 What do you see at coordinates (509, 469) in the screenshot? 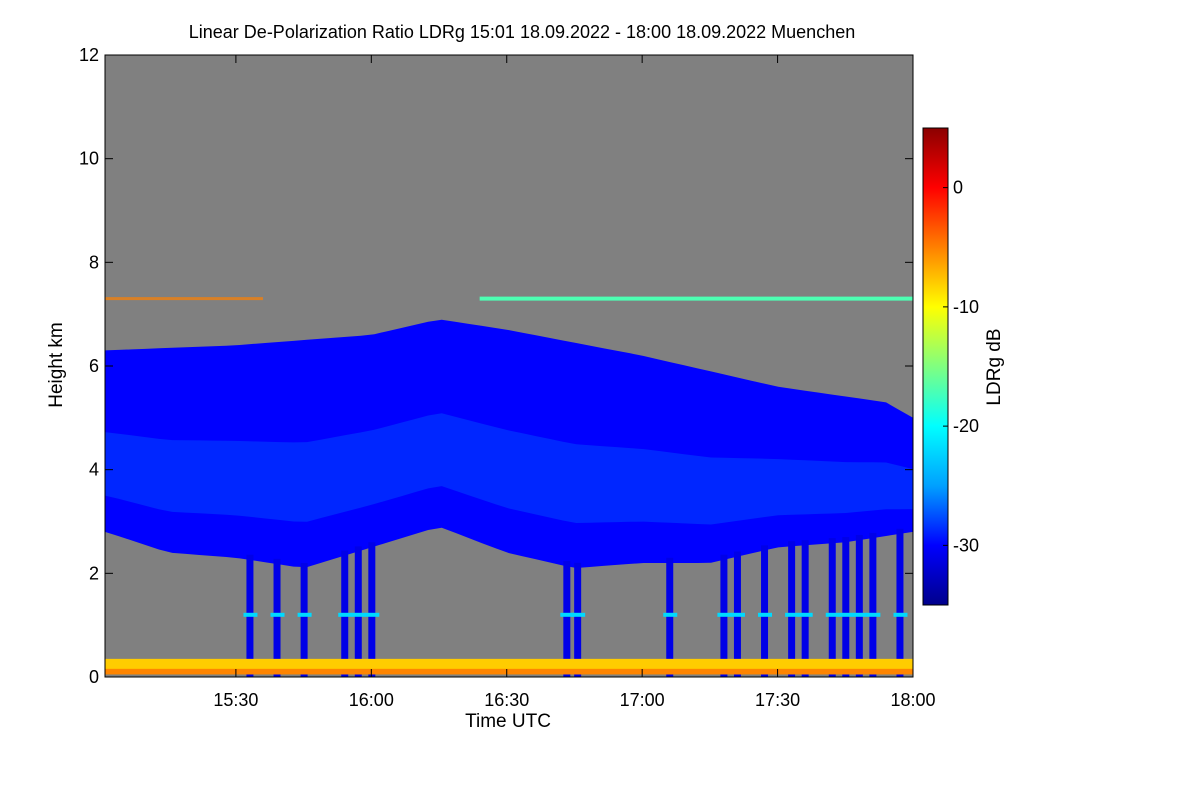
I see `cloud-inner-band` at bounding box center [509, 469].